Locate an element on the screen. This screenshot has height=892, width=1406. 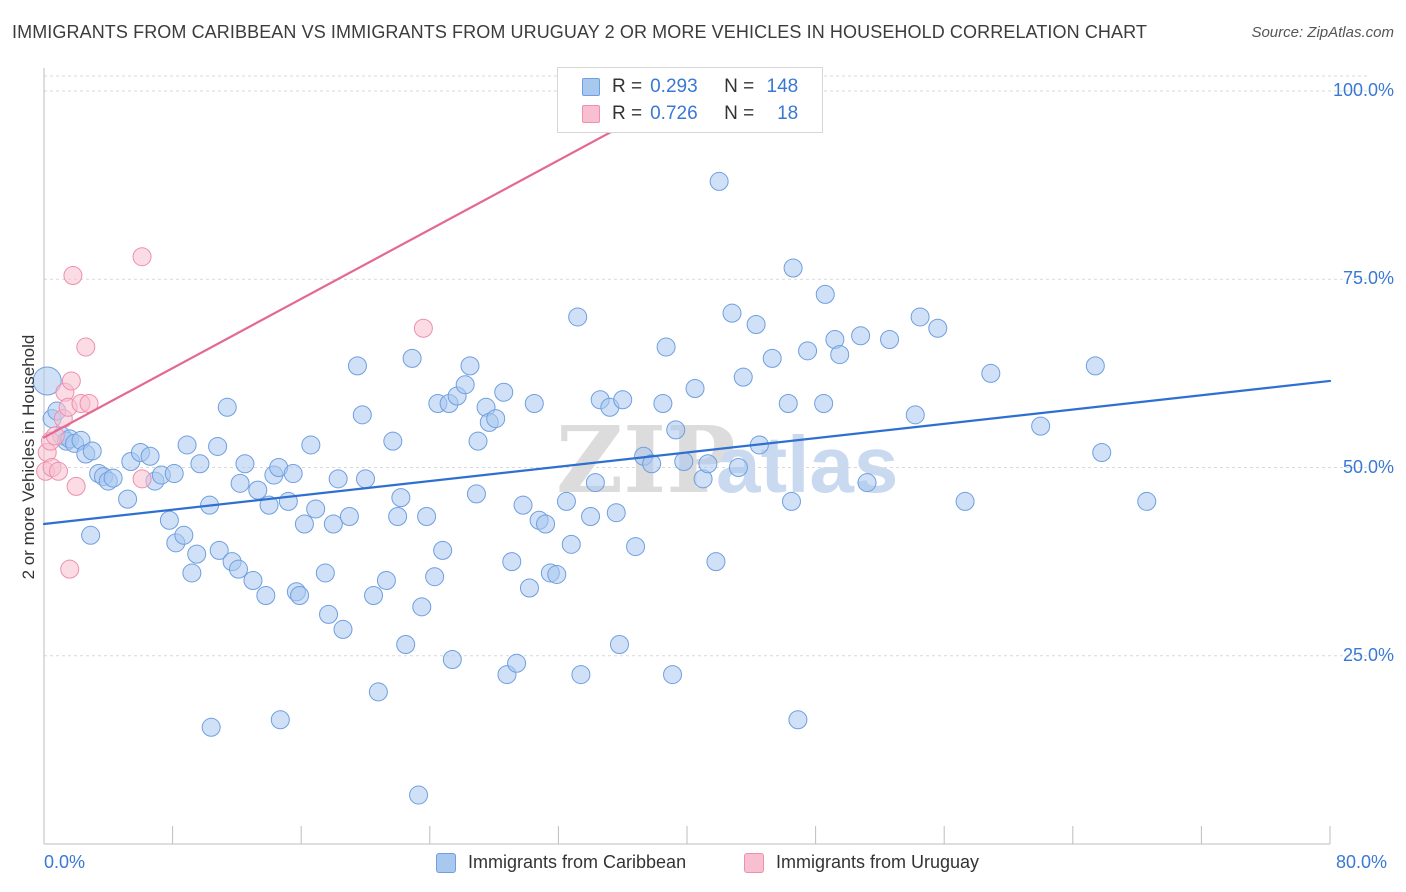
caribbean-swatch is located at coordinates (591, 87).